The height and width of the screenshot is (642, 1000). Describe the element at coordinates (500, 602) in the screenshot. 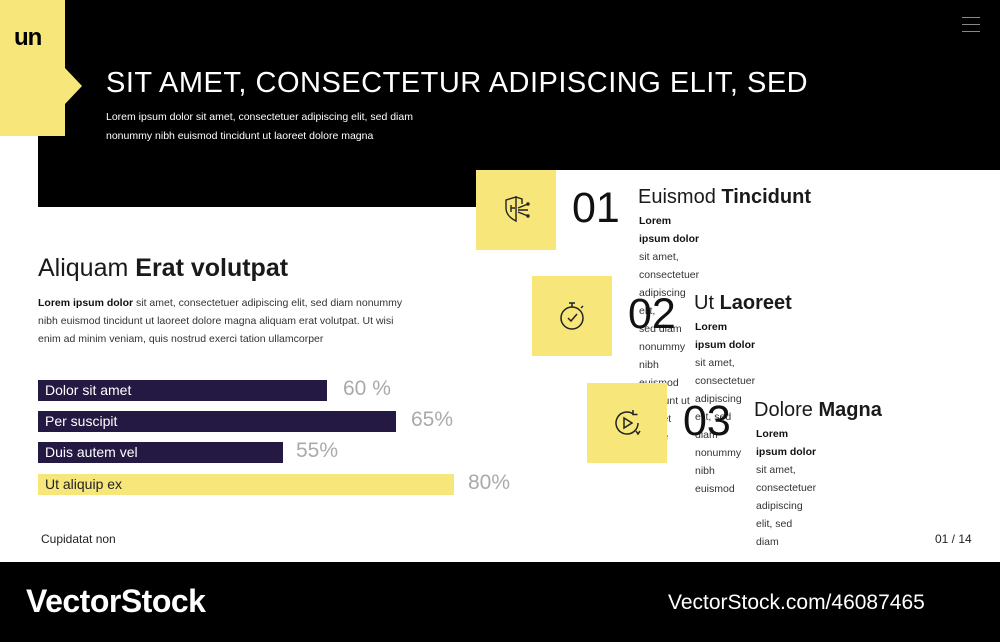

I see `watermark-band` at that location.